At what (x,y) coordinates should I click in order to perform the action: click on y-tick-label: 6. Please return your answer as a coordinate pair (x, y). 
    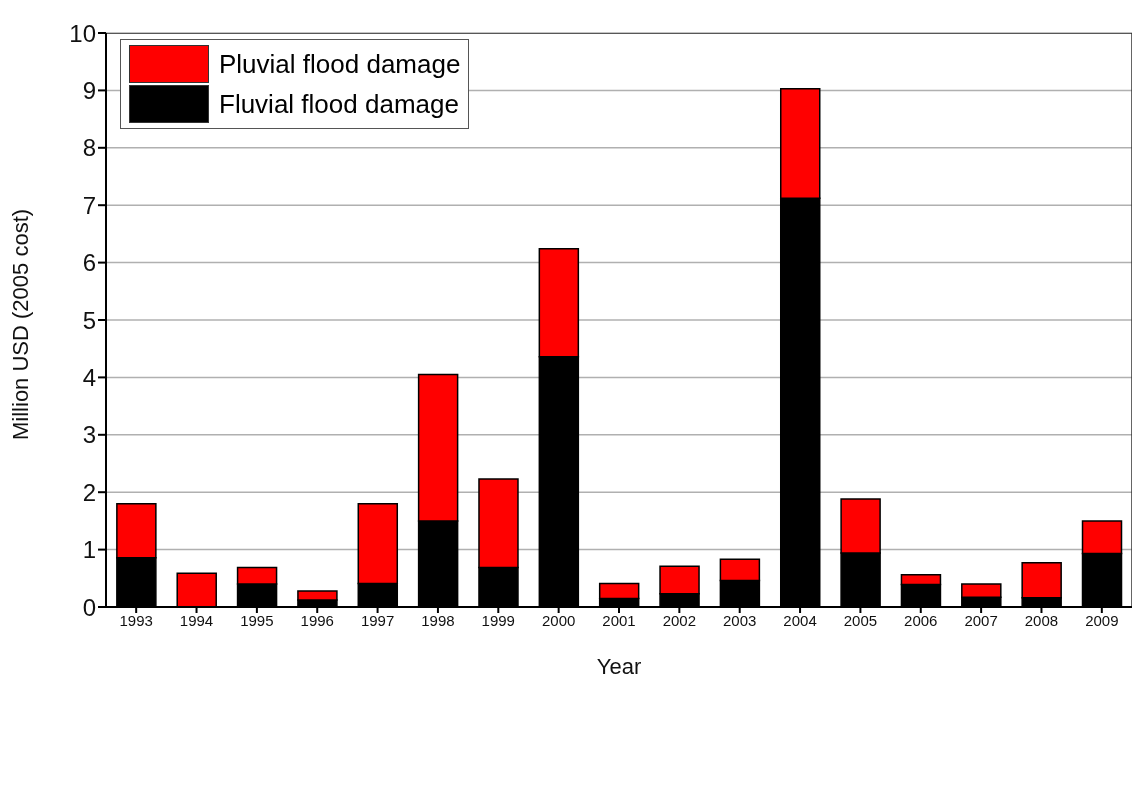
    Looking at the image, I should click on (89, 263).